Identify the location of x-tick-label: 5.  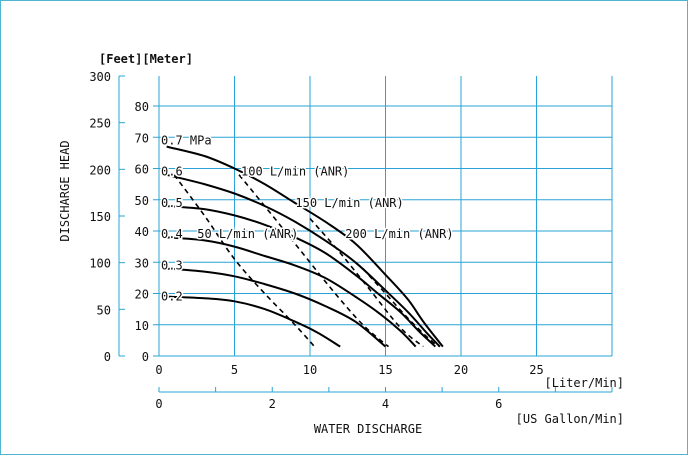
(234, 370).